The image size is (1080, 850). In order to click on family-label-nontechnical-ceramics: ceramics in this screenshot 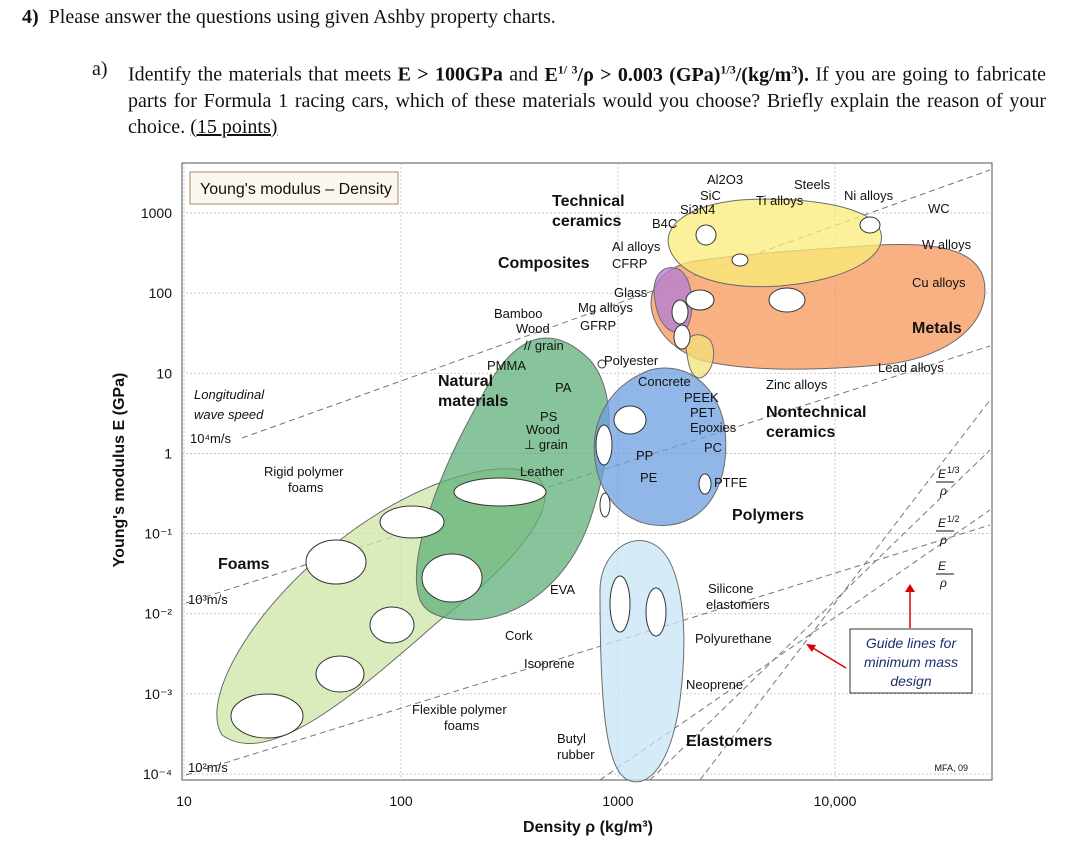, I will do `click(800, 432)`.